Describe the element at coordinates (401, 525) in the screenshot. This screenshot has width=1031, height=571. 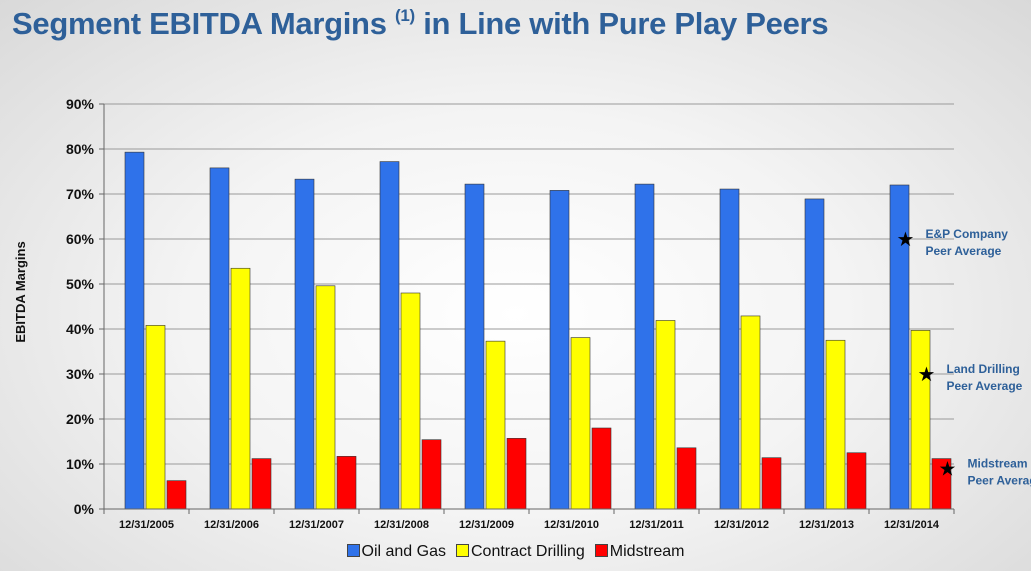
I see `x-tick-label: 12/31/2008` at that location.